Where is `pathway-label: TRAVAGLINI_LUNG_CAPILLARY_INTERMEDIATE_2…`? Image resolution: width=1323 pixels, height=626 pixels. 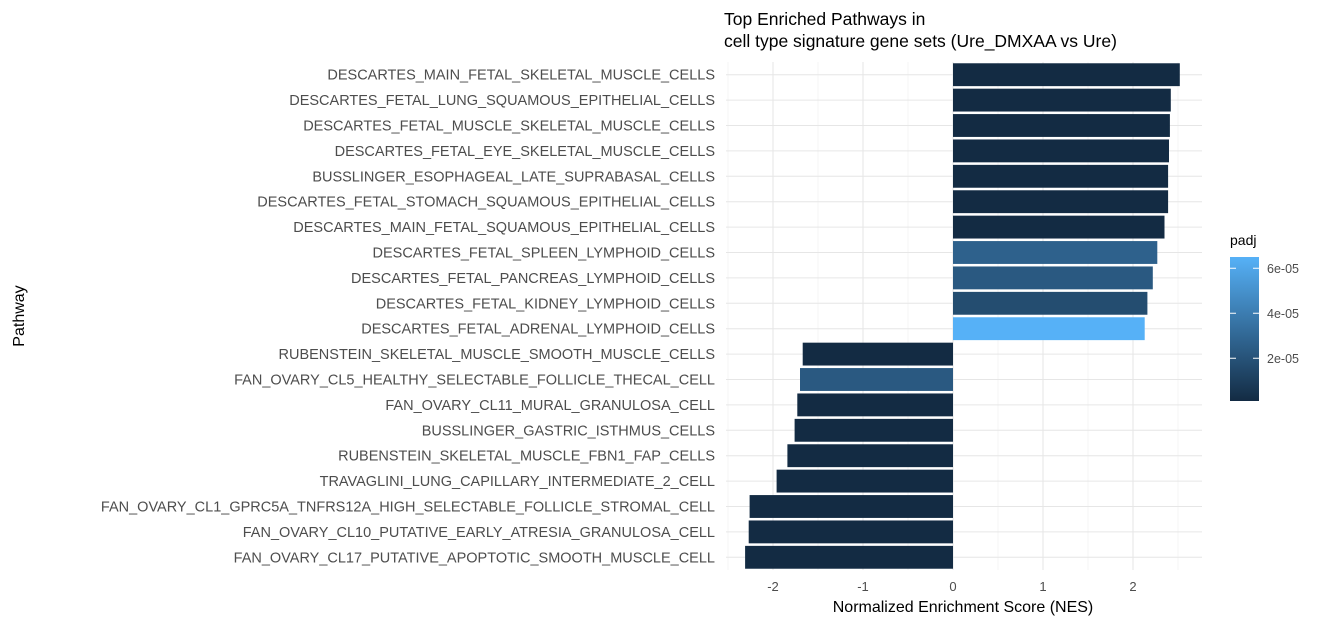
pathway-label: TRAVAGLINI_LUNG_CAPILLARY_INTERMEDIATE_2… is located at coordinates (517, 482).